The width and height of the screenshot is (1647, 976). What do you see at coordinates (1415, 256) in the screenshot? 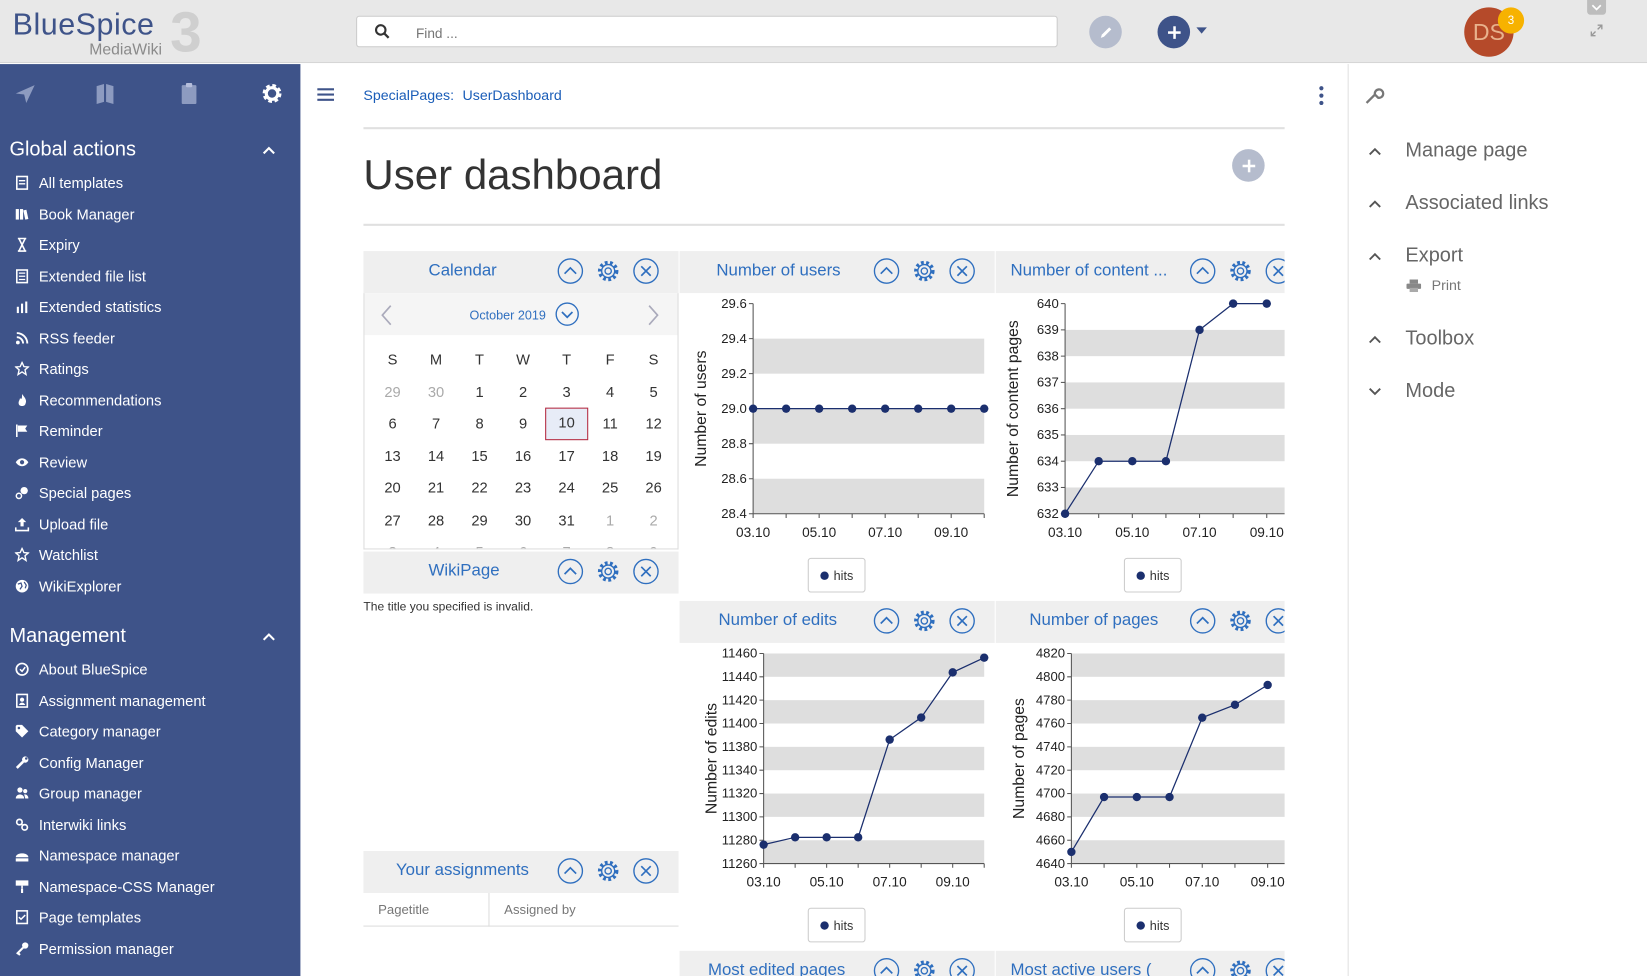
I see `panel-section: Export` at bounding box center [1415, 256].